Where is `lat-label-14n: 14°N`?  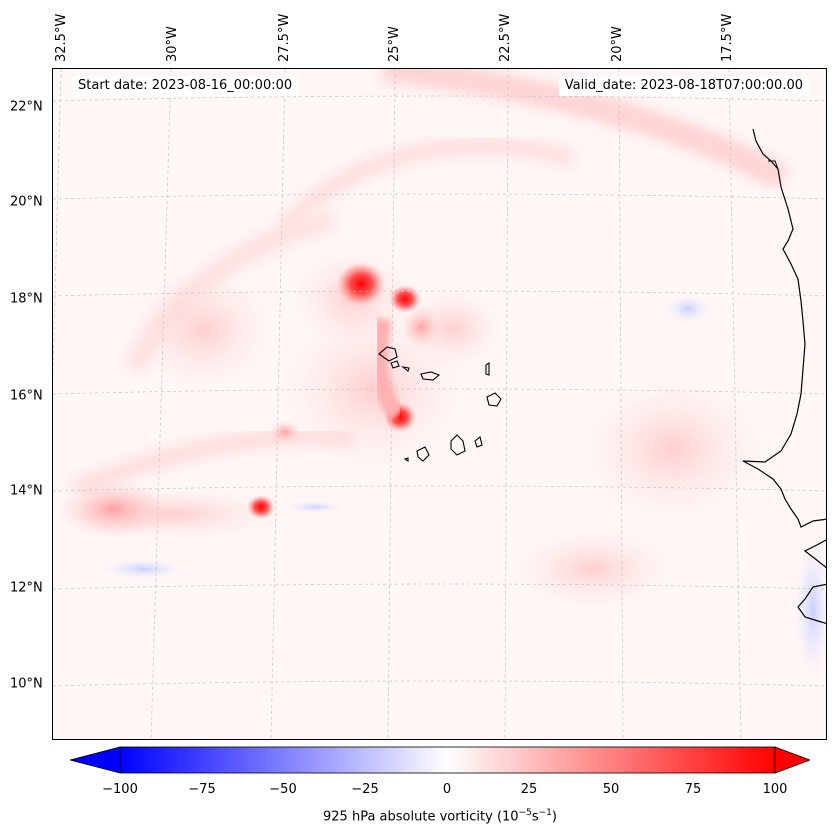 lat-label-14n: 14°N is located at coordinates (26, 491).